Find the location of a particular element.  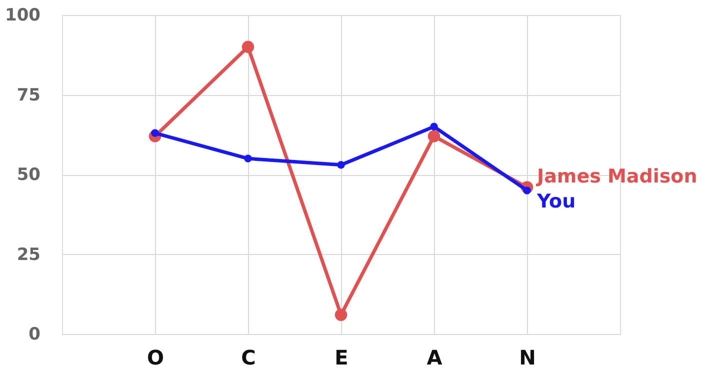

x-tick-label: O is located at coordinates (155, 358).